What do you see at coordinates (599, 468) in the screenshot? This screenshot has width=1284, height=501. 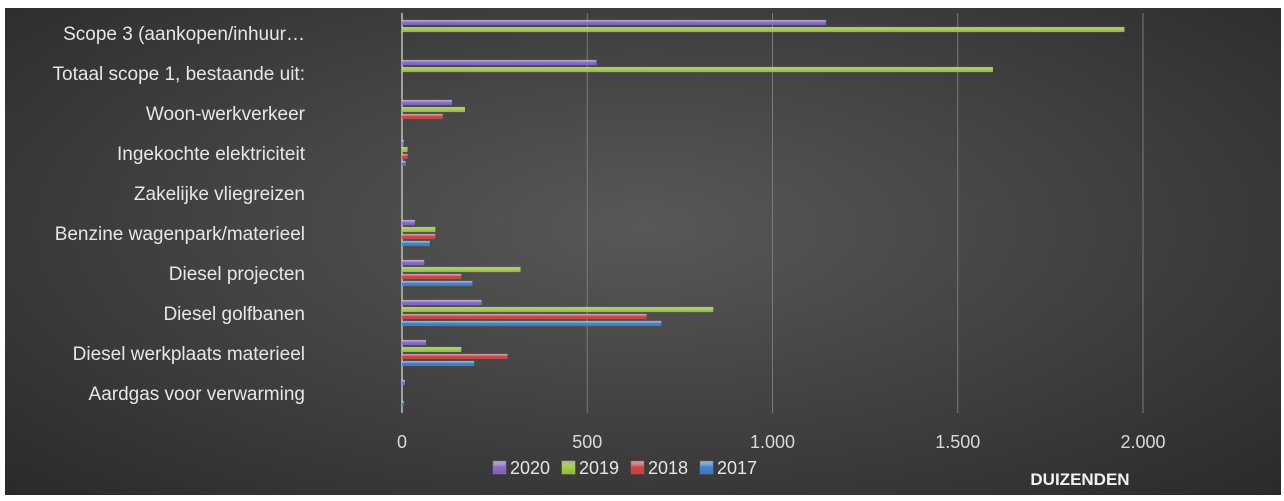 I see `legend-label: 2019` at bounding box center [599, 468].